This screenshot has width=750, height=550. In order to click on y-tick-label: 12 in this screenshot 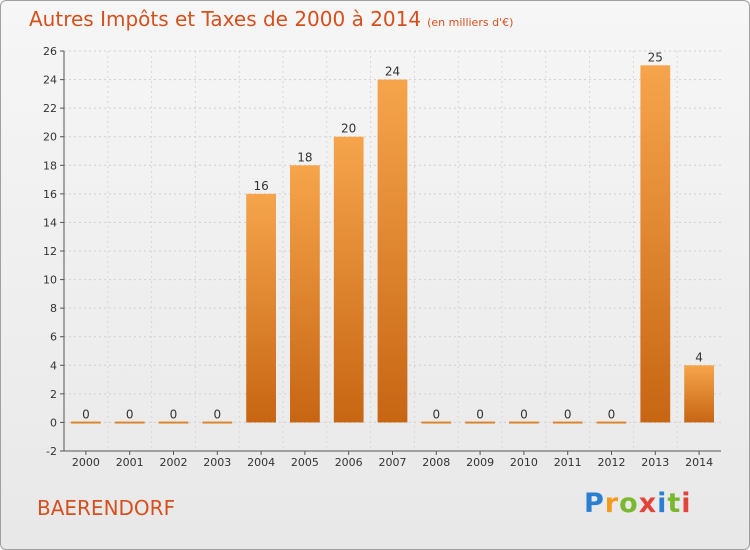, I will do `click(50, 251)`.